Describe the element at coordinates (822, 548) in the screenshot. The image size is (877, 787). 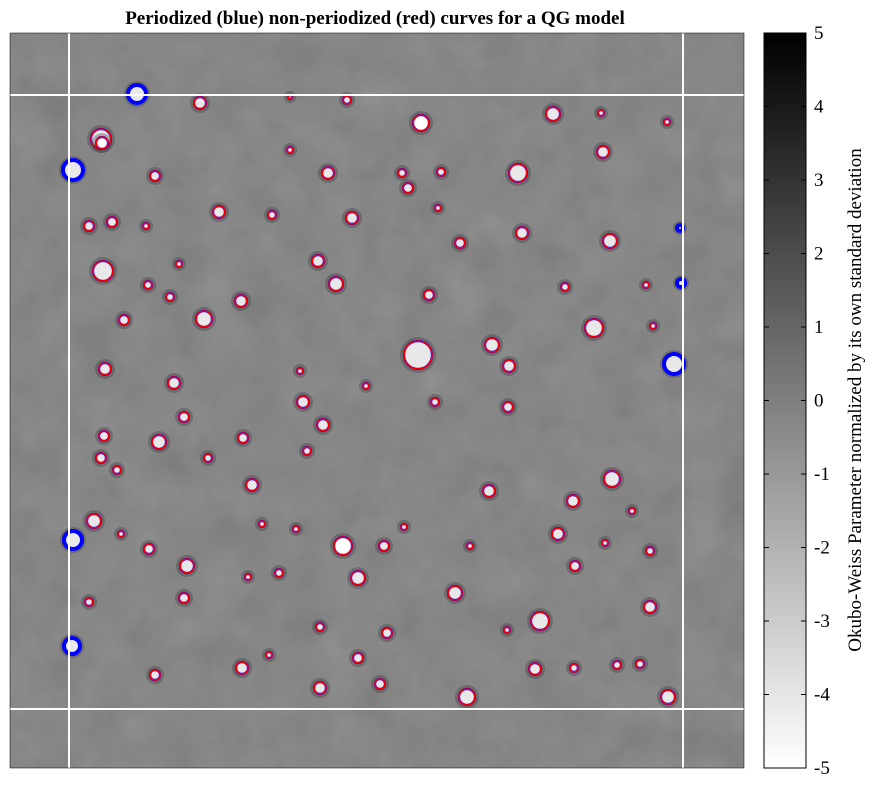
I see `colorbar-tick-label: -2` at that location.